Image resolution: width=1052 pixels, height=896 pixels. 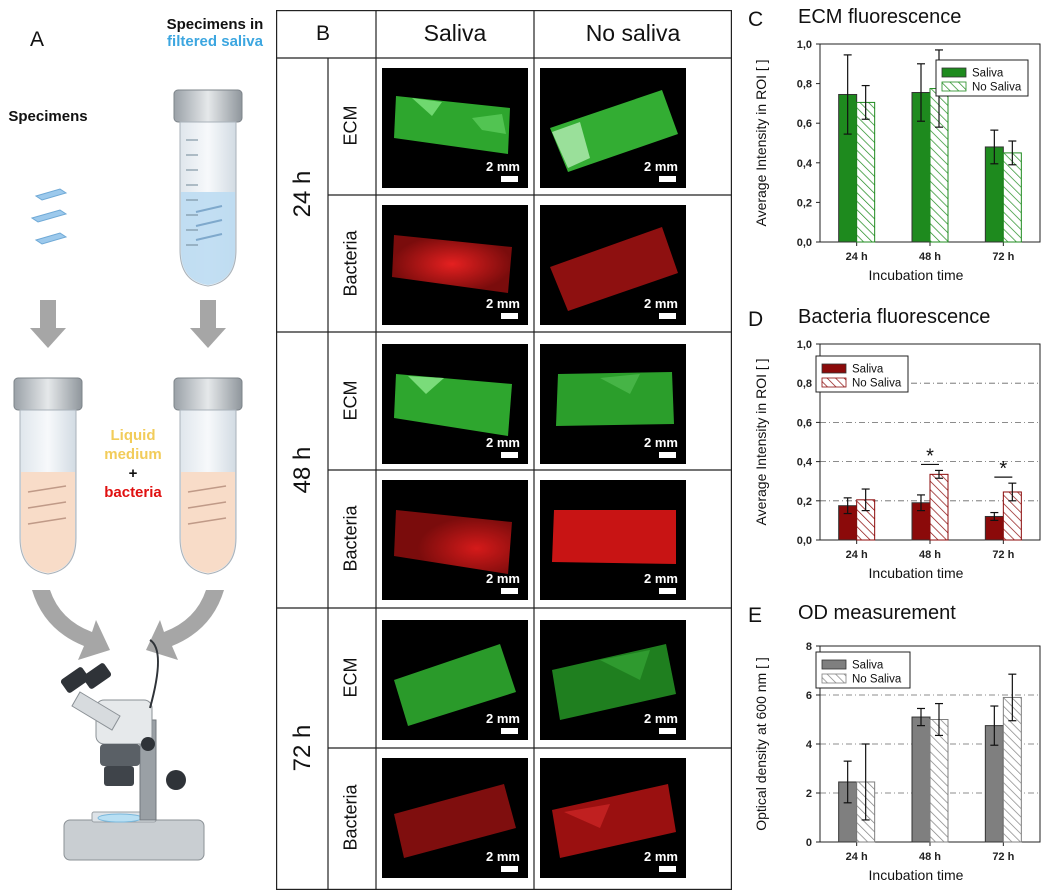 I want to click on saliva-tube-label: Specimens in filtered saliva, so click(x=215, y=33).